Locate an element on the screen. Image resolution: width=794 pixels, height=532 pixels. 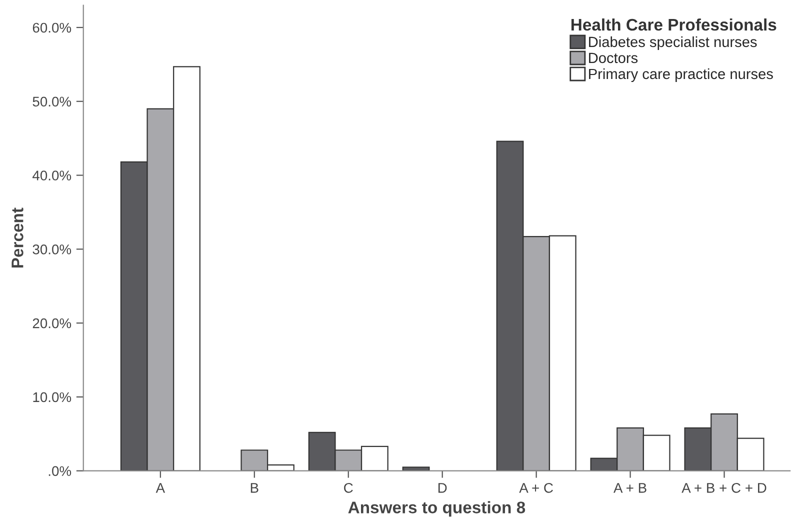
legend-title: Health Care Professionals is located at coordinates (673, 24).